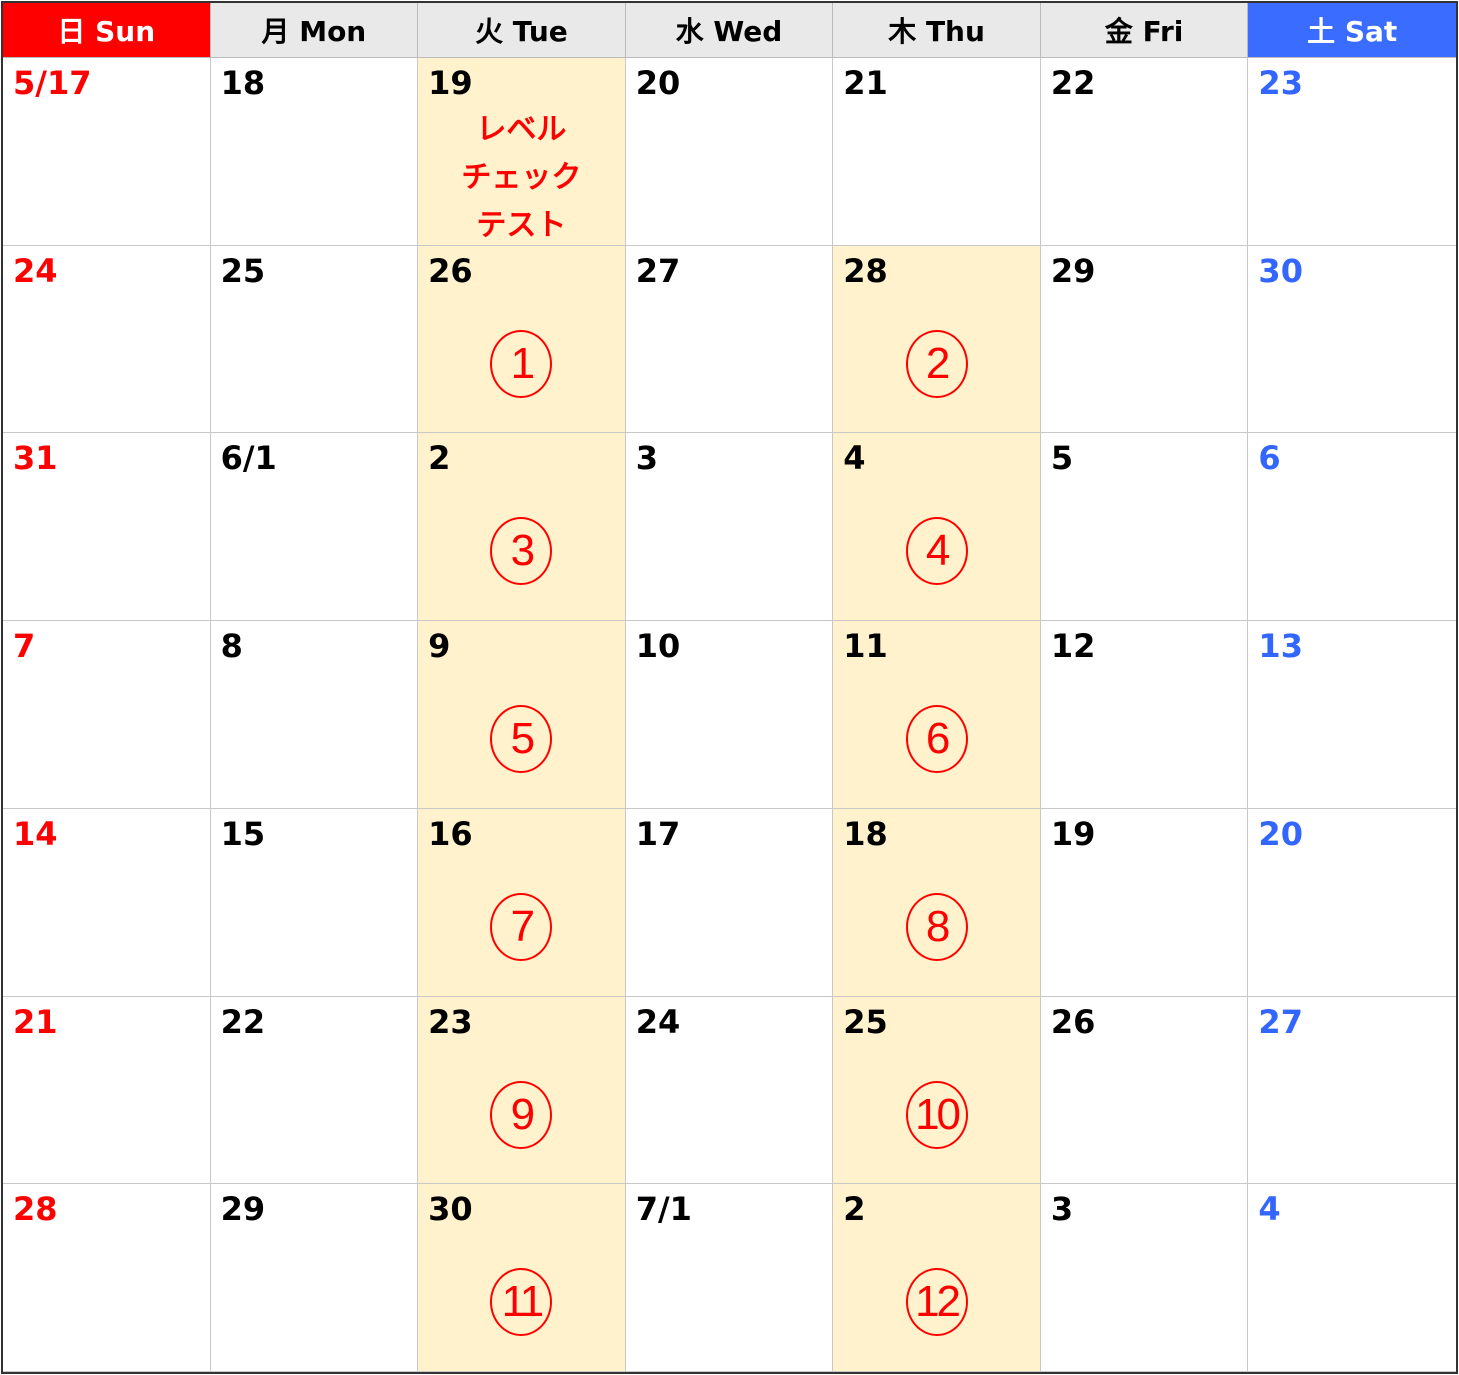 The height and width of the screenshot is (1375, 1459). Describe the element at coordinates (854, 458) in the screenshot. I see `day-number: 4` at that location.